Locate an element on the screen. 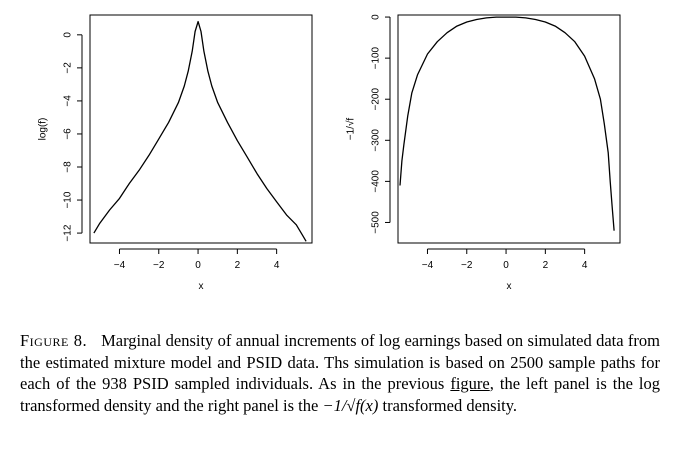 The height and width of the screenshot is (453, 676). caption-math: −1/√f(x) is located at coordinates (350, 405).